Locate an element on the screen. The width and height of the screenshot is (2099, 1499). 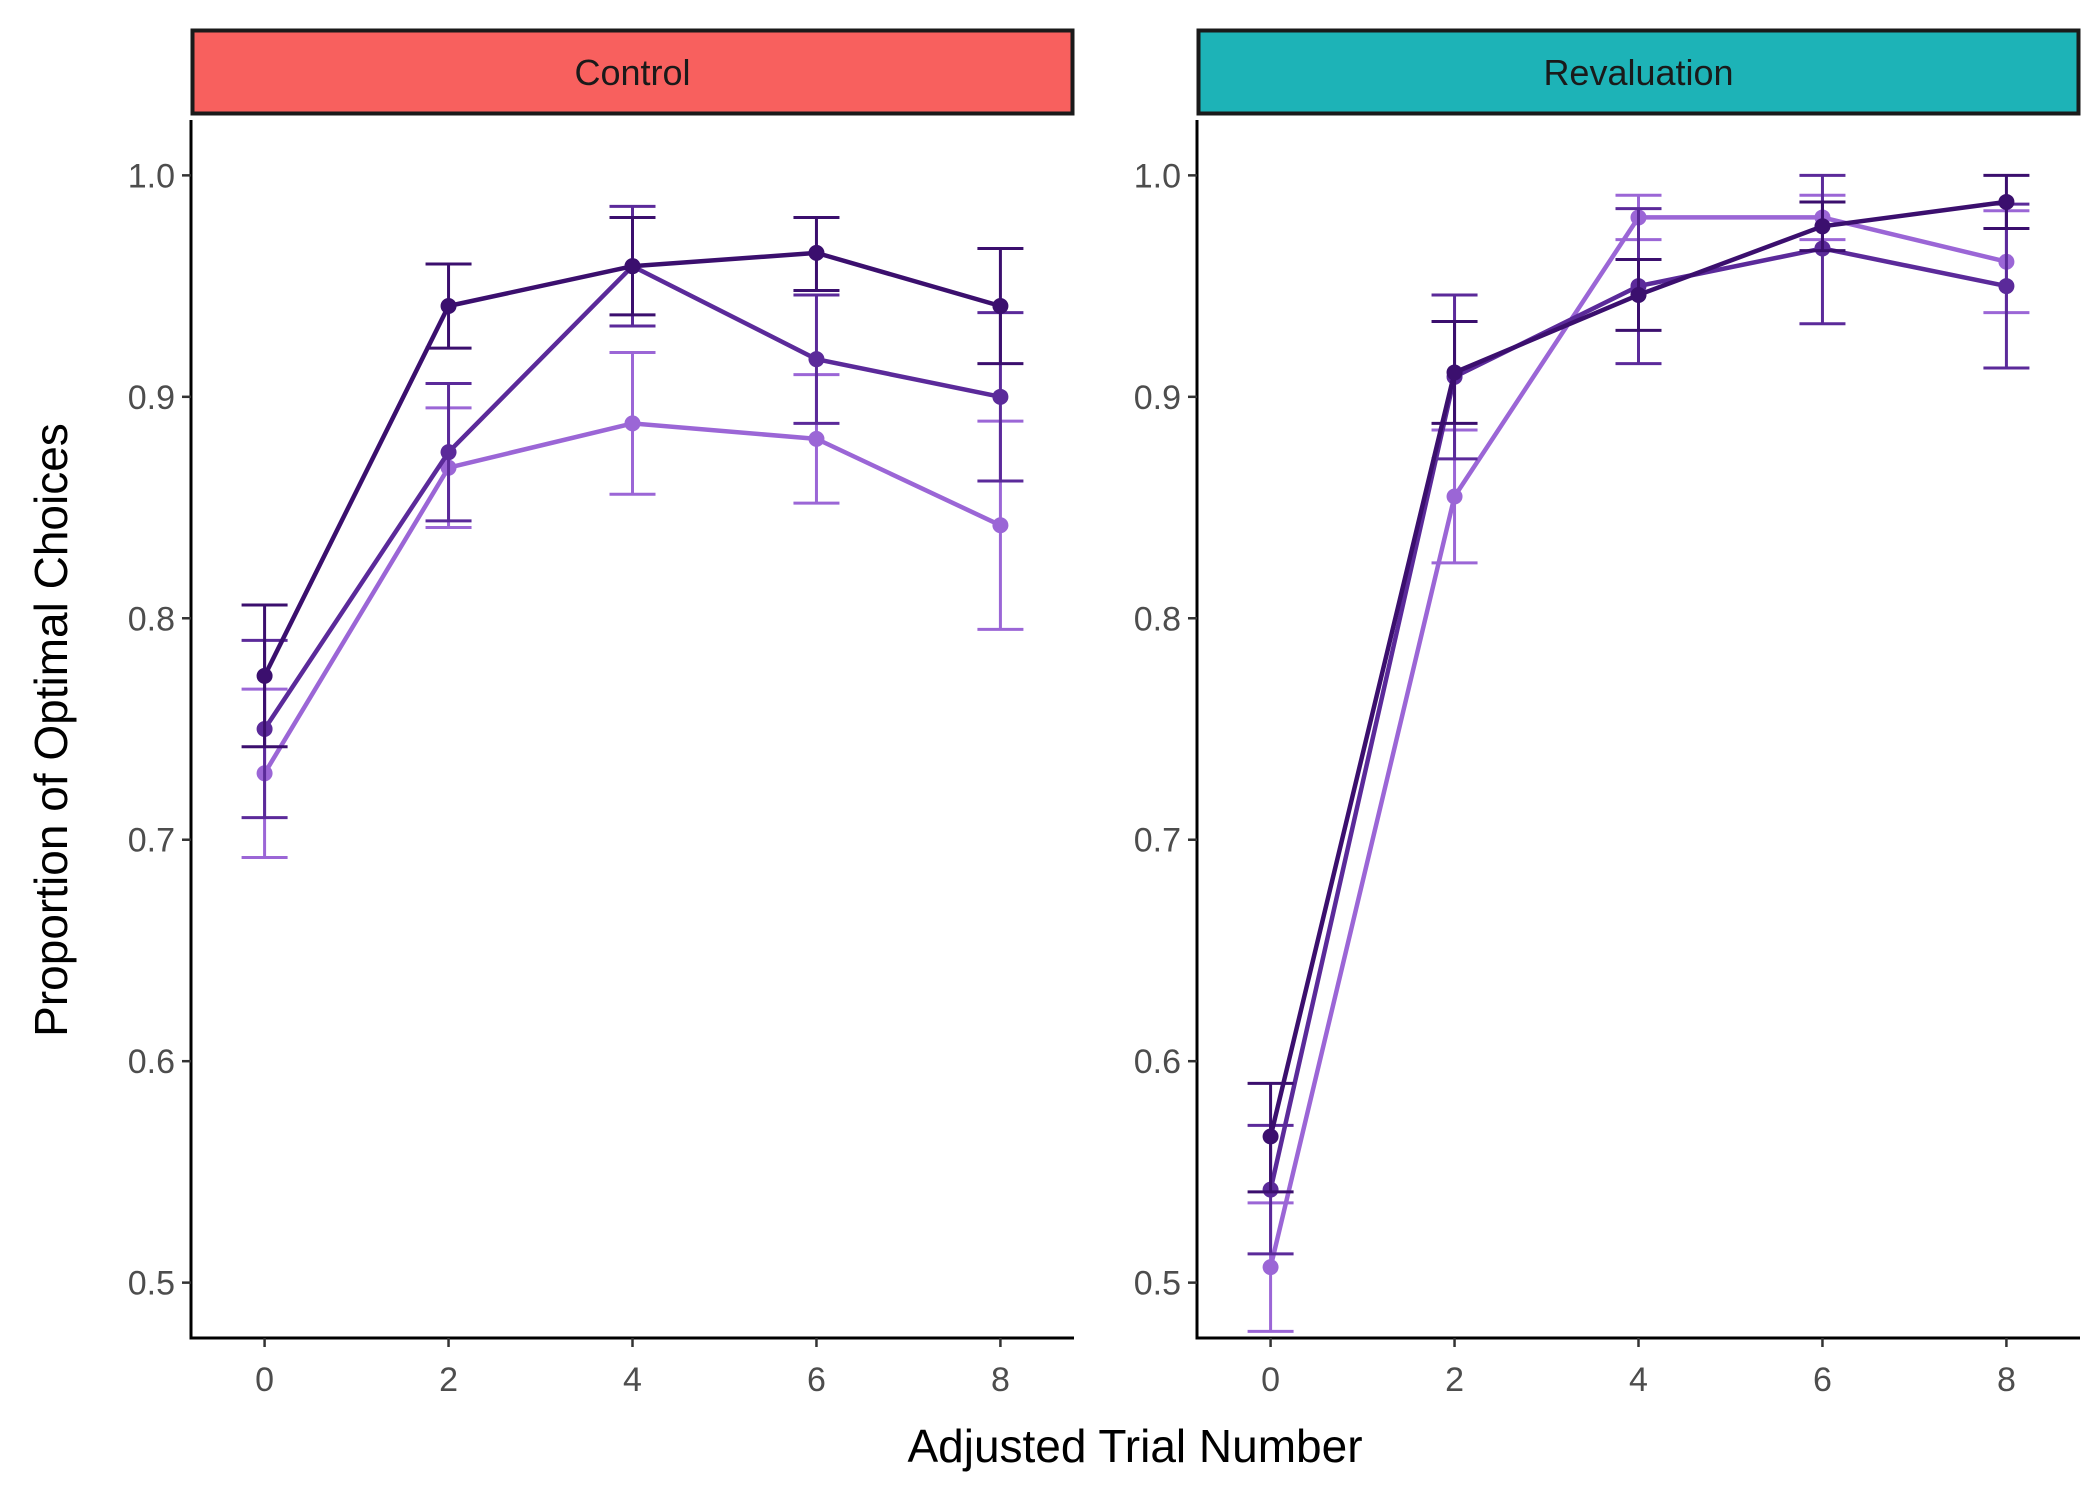
y-axis-title: Proportion of Optimal Choices is located at coordinates (51, 730).